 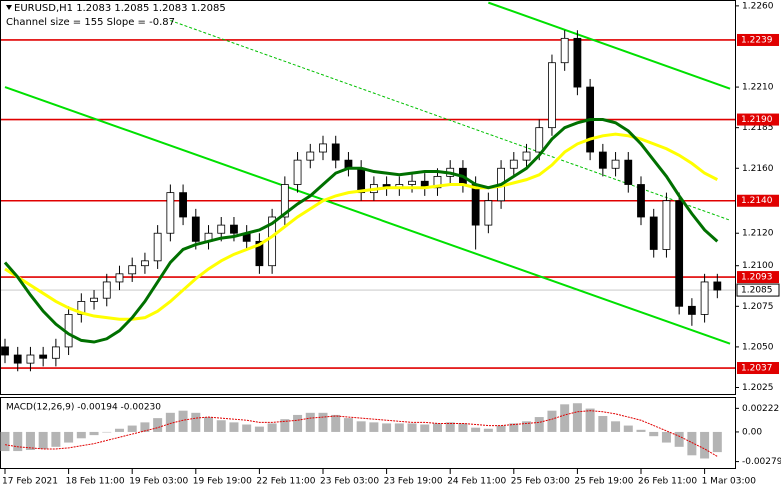 What do you see at coordinates (758, 347) in the screenshot?
I see `y-tick-label: 1.2050` at bounding box center [758, 347].